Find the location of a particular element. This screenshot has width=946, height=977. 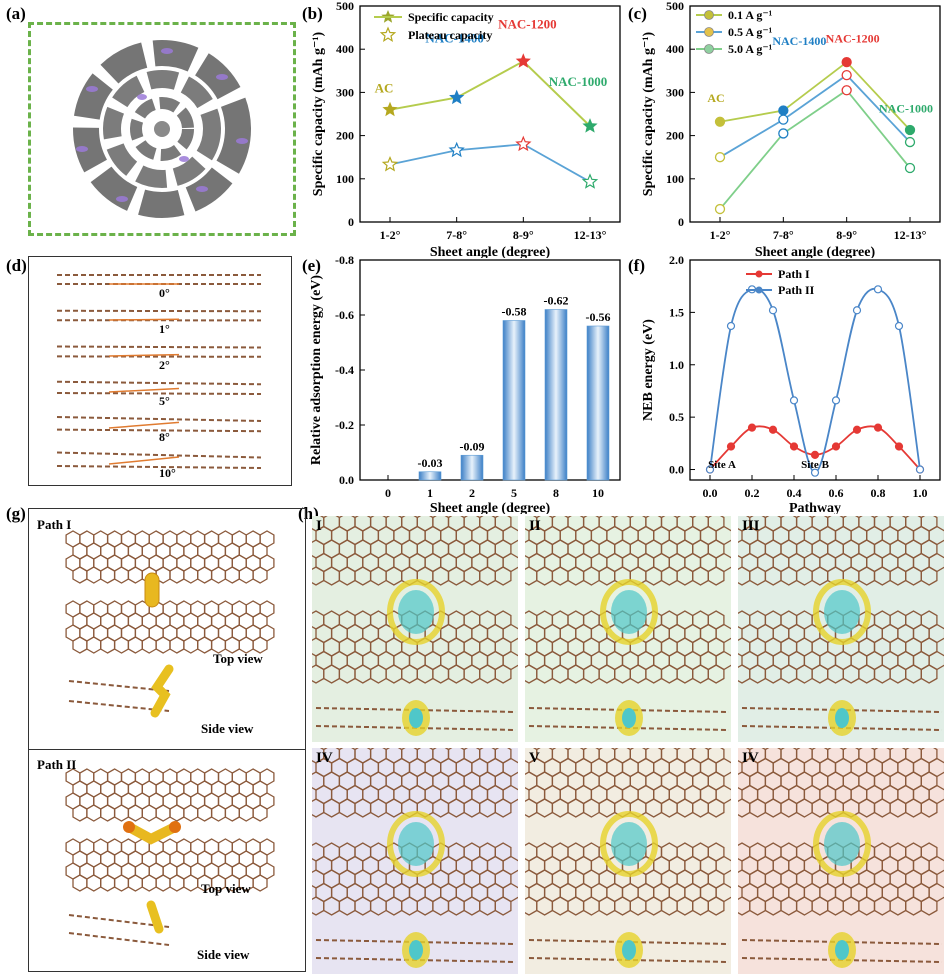

panel-d-box: 0° 1° 2° 5° 8° 10° is located at coordinates (160, 371).